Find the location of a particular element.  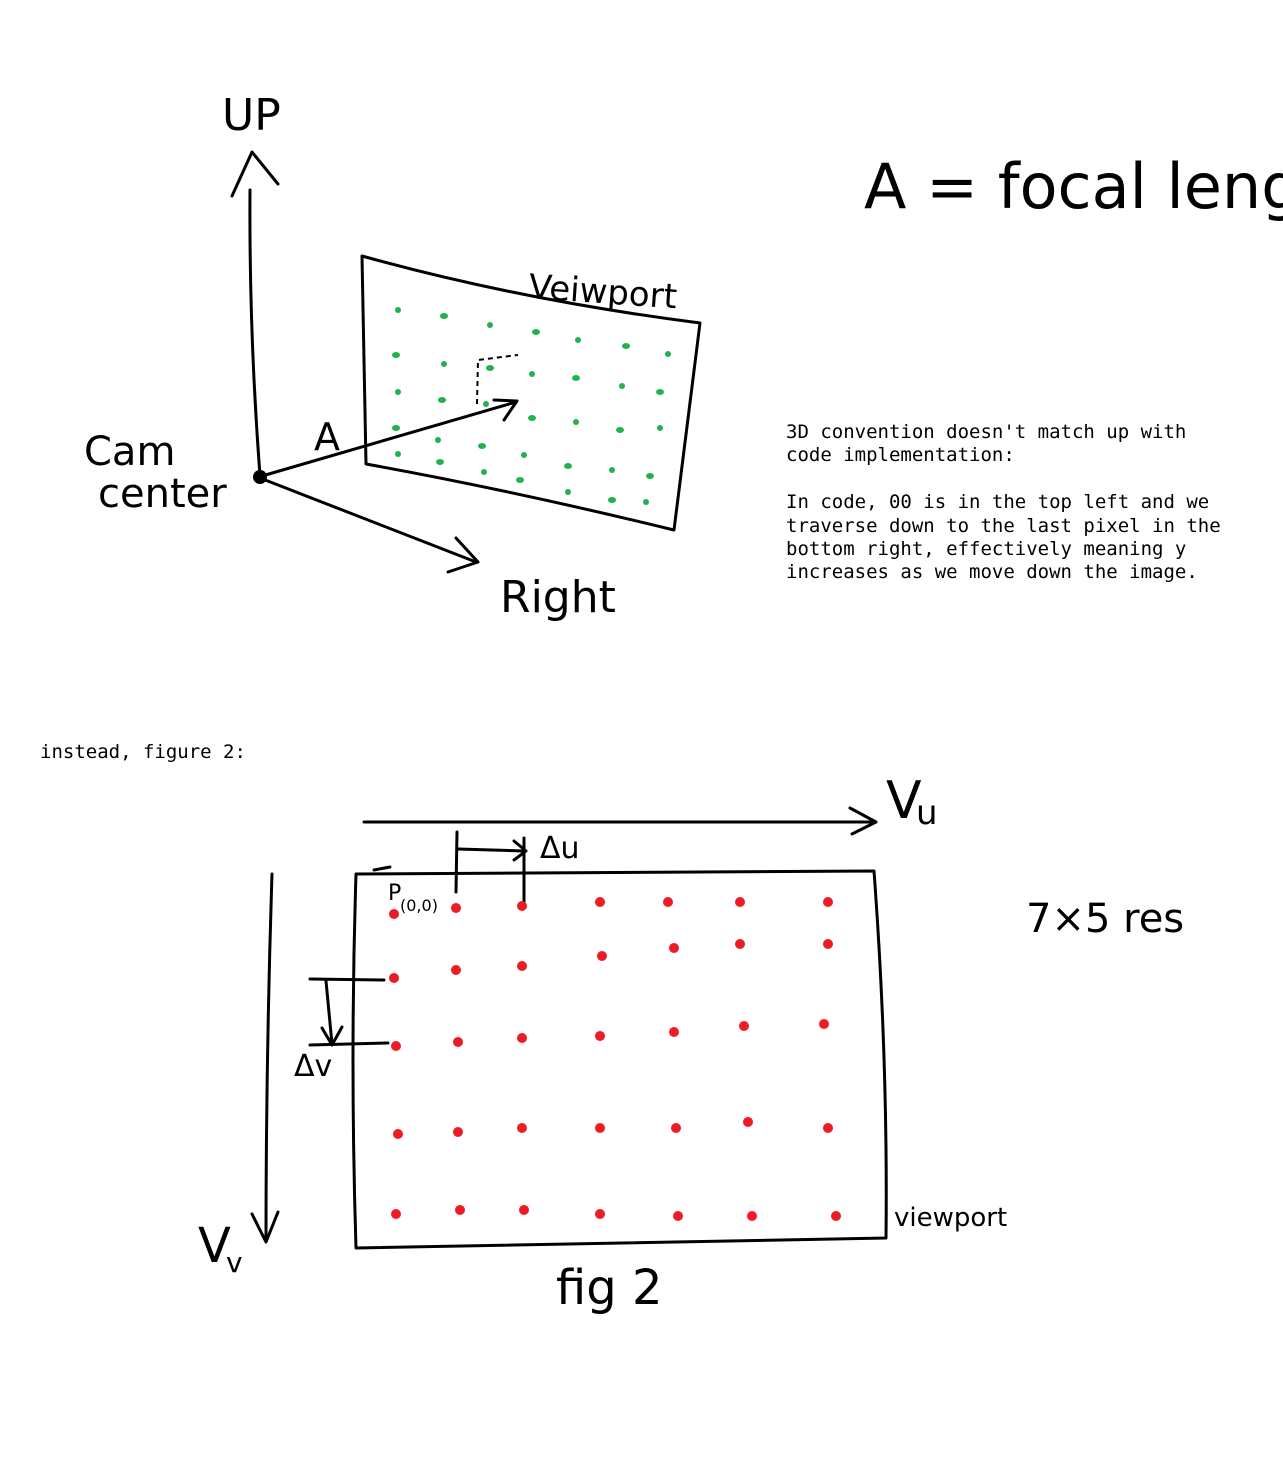

resolution-label: 7×5 res is located at coordinates (1105, 919).